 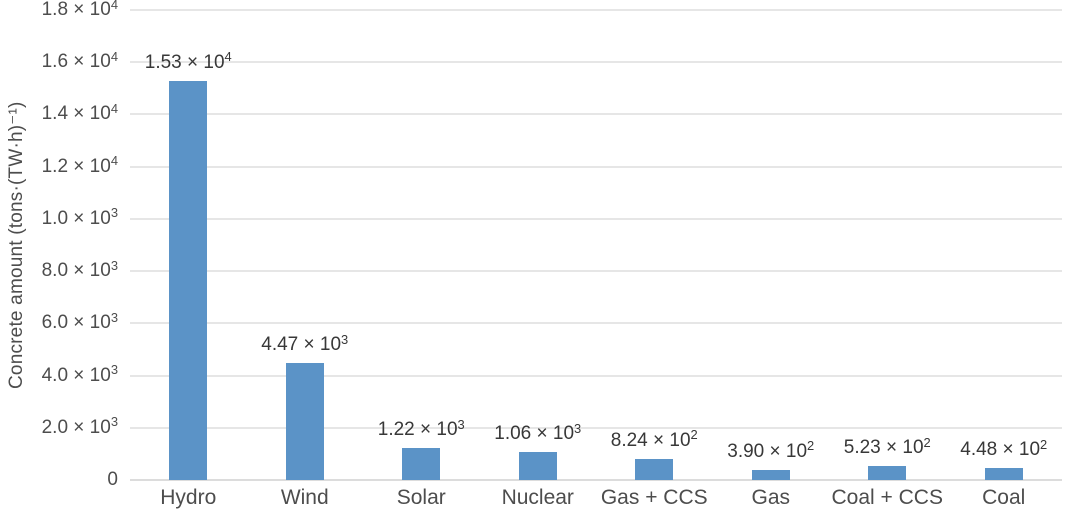 What do you see at coordinates (79, 217) in the screenshot?
I see `y-tick-label: 1.0 × 10³` at bounding box center [79, 217].